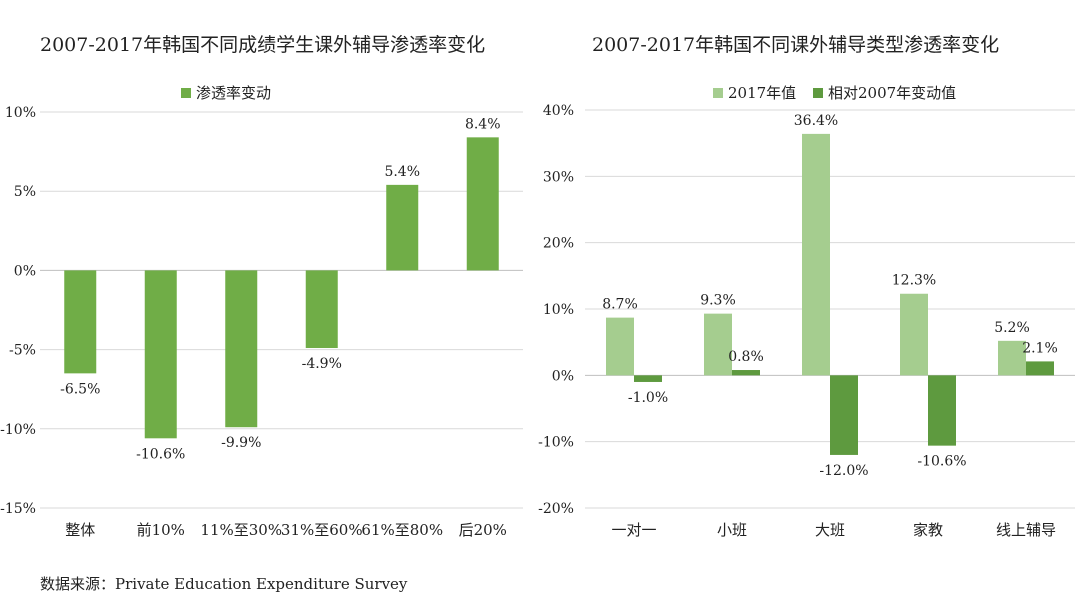 The width and height of the screenshot is (1080, 608). I want to click on right-chart-title: 2007-2017年韩国不同课外辅导类型渗透率变化, so click(796, 45).